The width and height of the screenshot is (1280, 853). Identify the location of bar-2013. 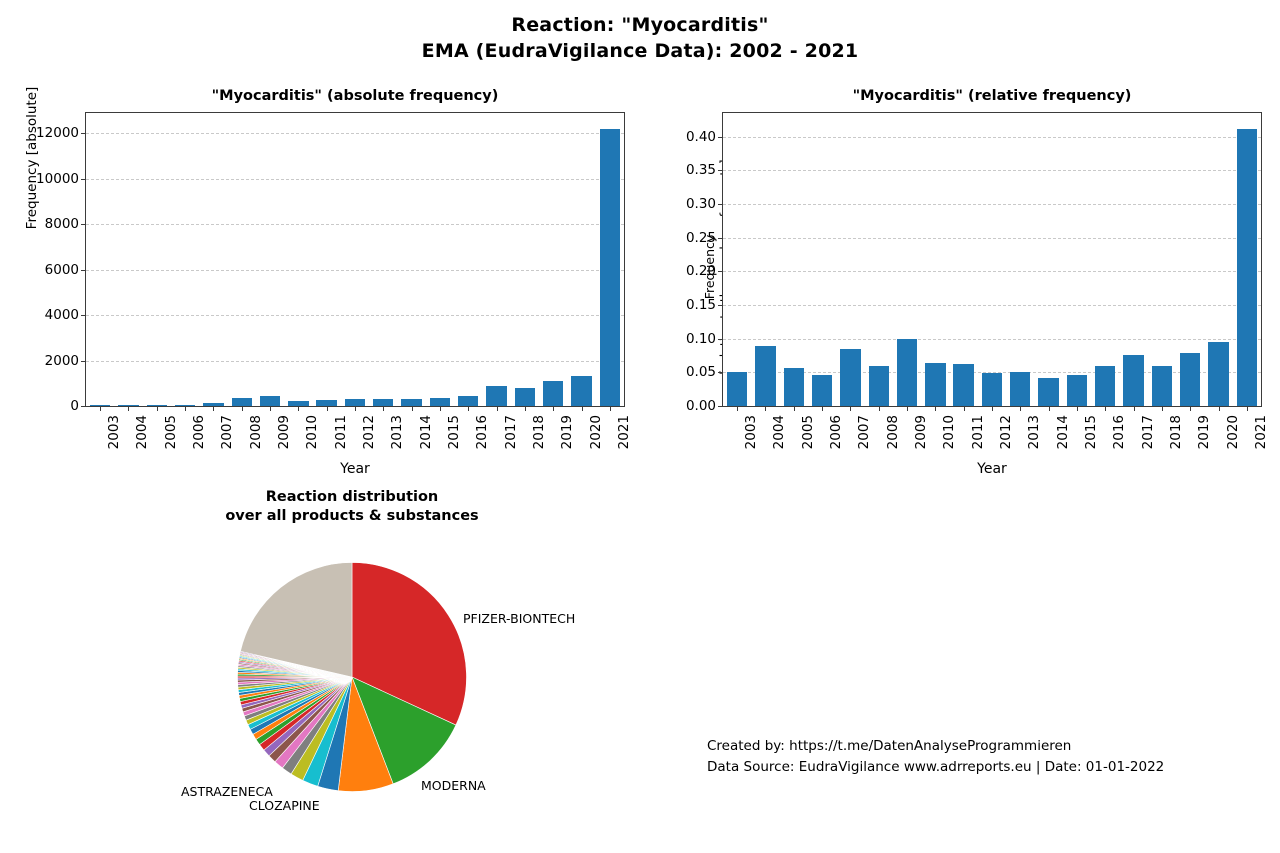
(383, 402).